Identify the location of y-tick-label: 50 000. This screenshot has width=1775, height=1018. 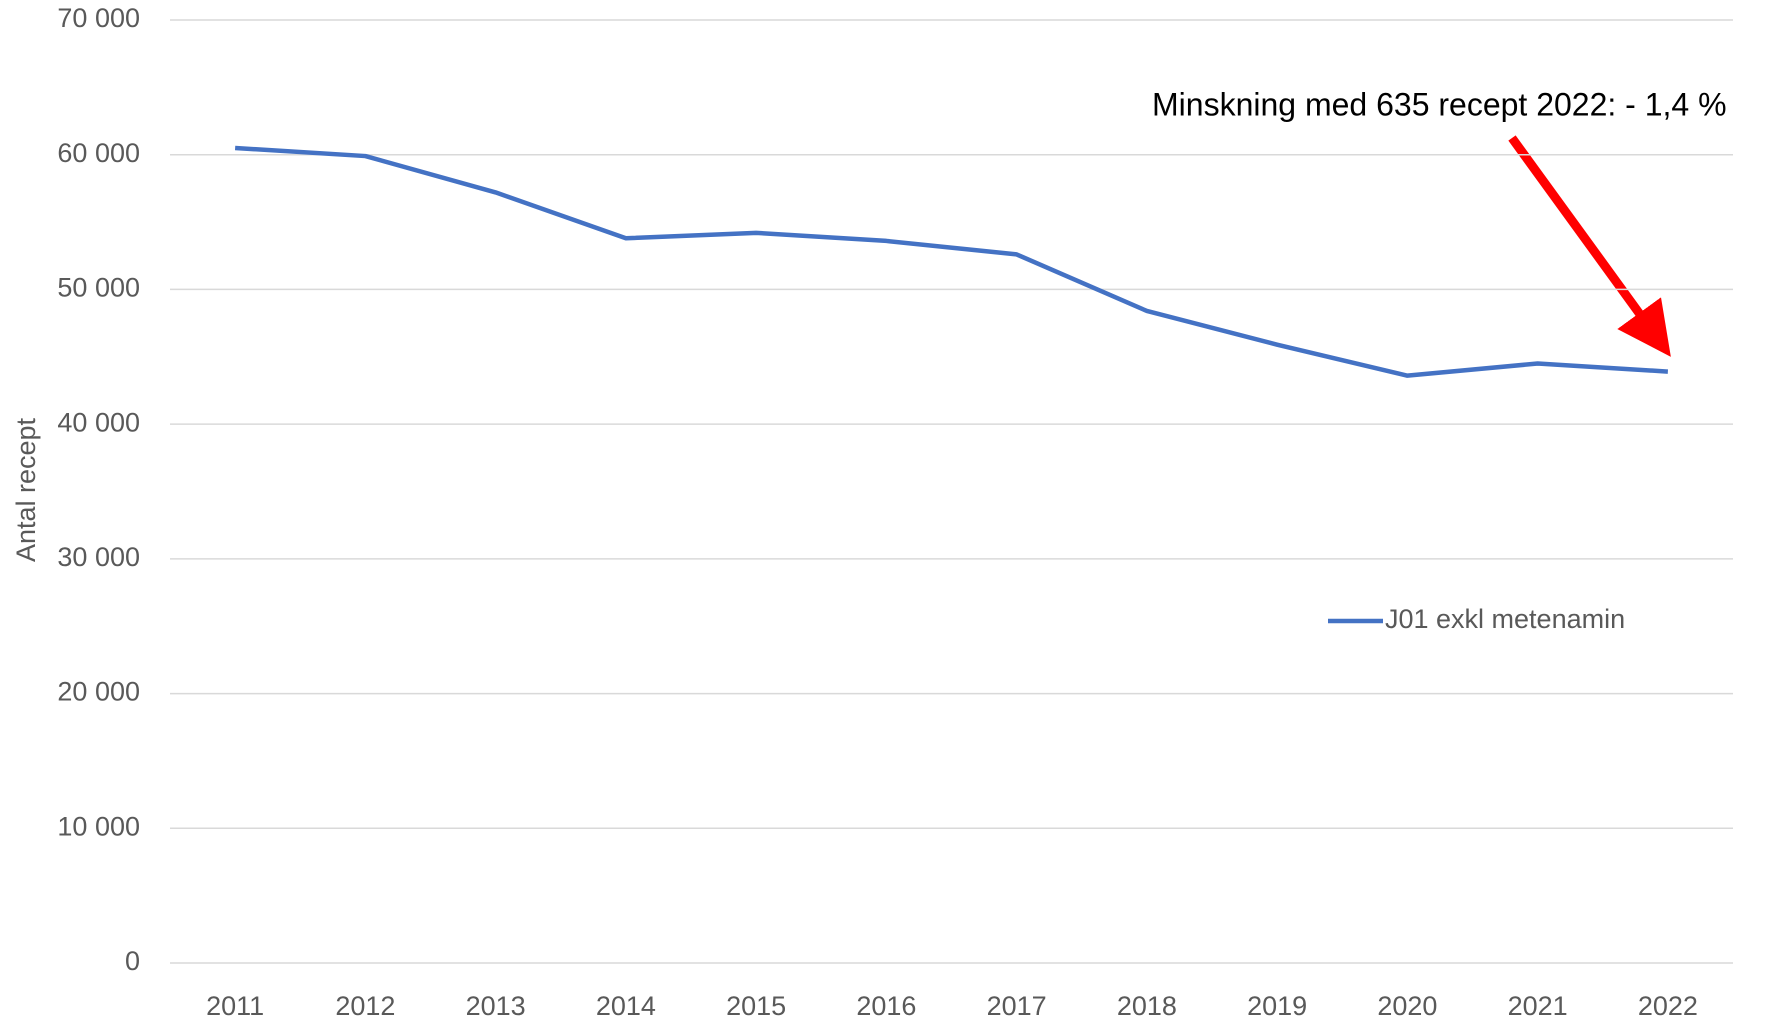
(98, 288).